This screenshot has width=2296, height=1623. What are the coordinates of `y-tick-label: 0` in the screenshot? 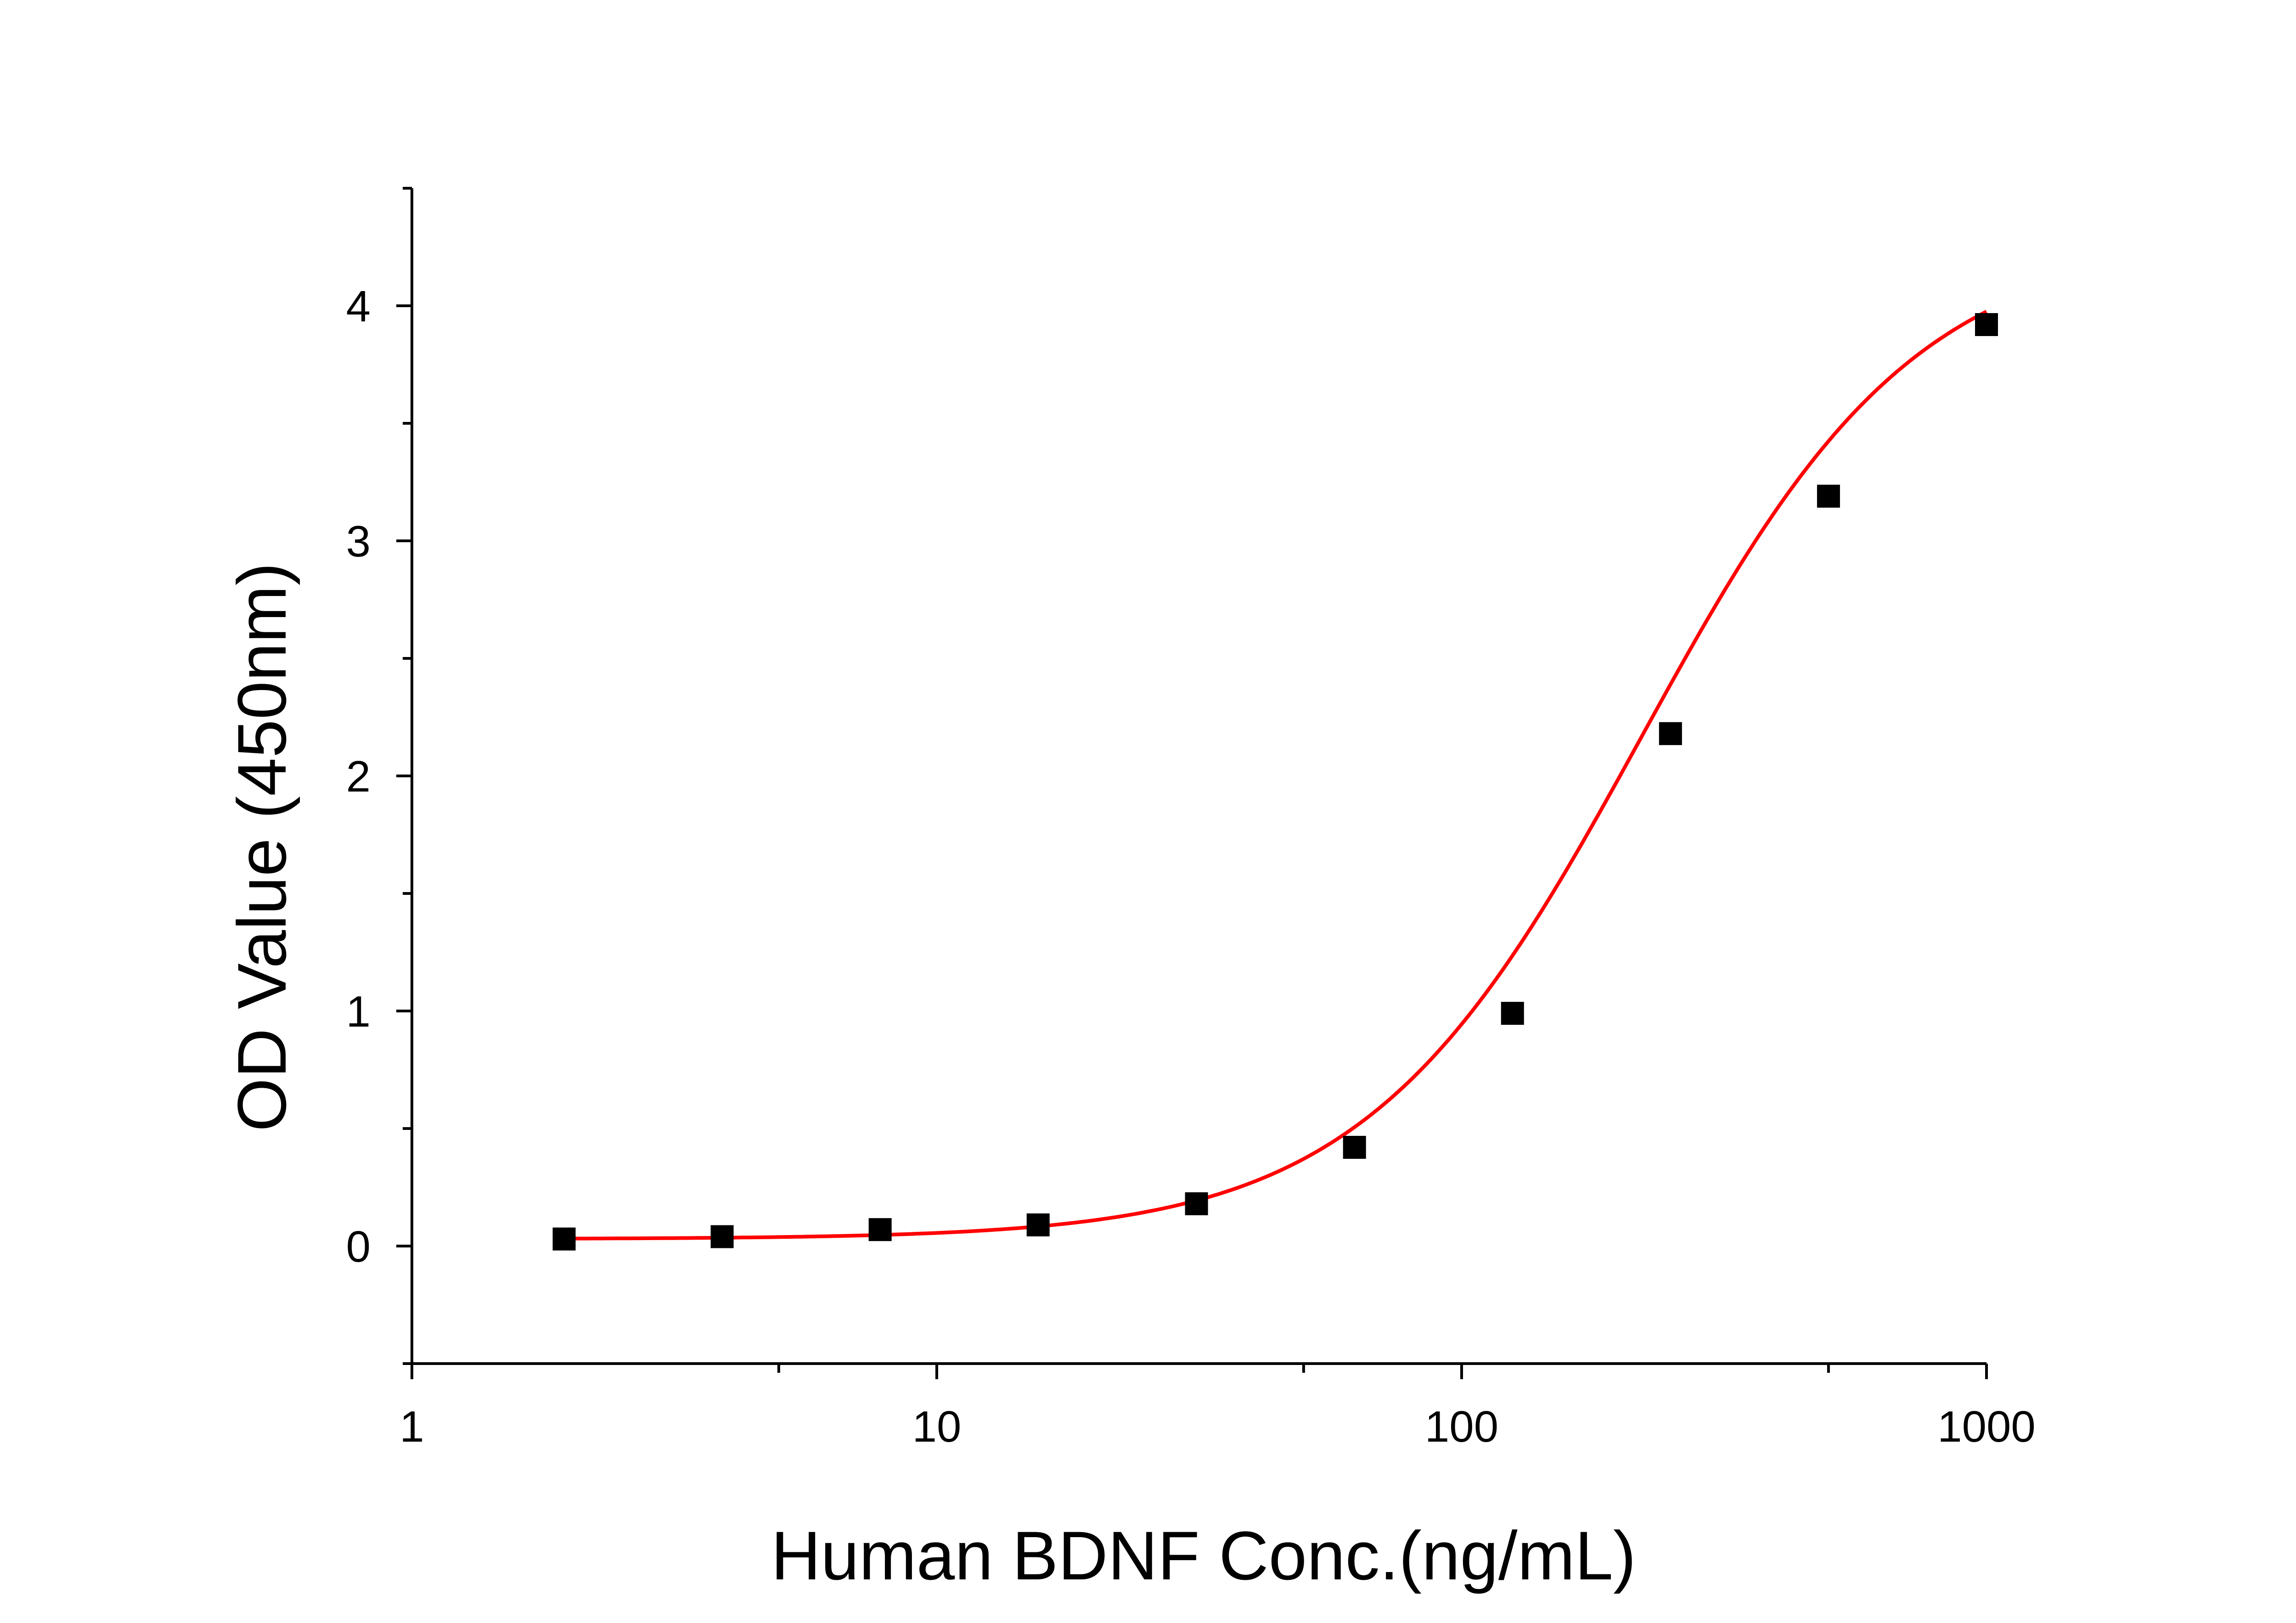 It's located at (359, 1246).